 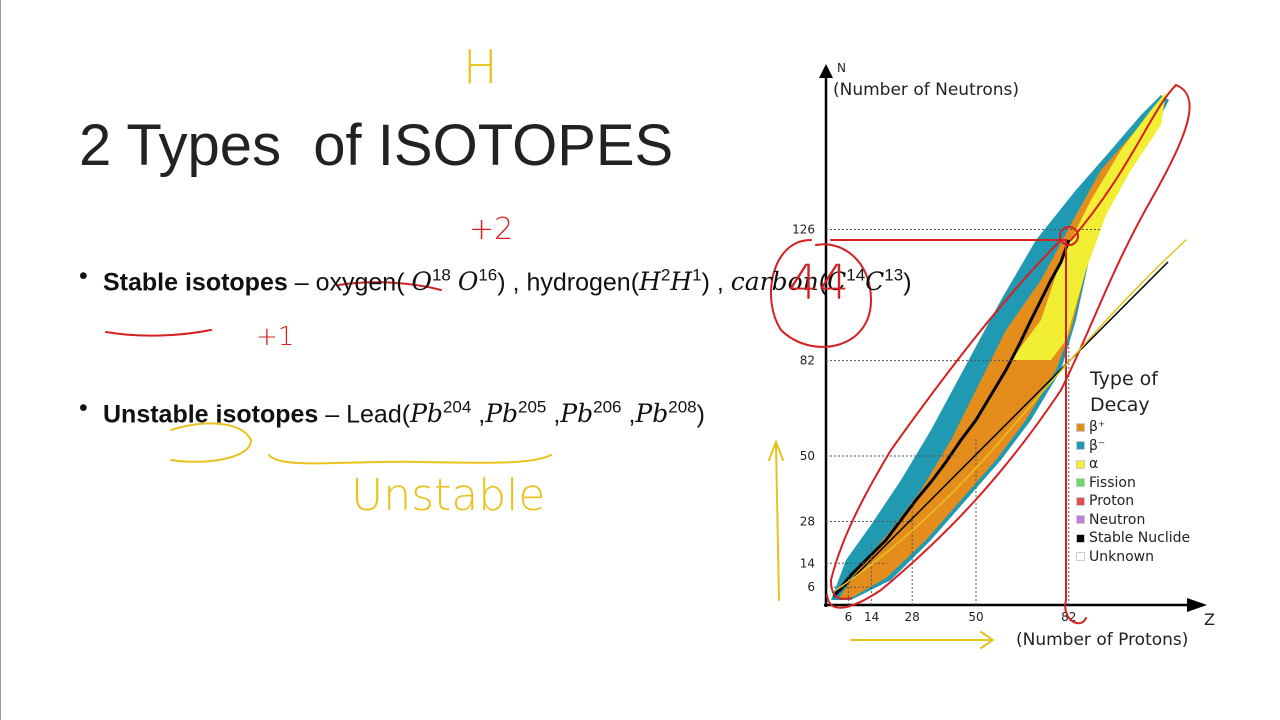 What do you see at coordinates (1097, 427) in the screenshot?
I see `legend-label: β⁺` at bounding box center [1097, 427].